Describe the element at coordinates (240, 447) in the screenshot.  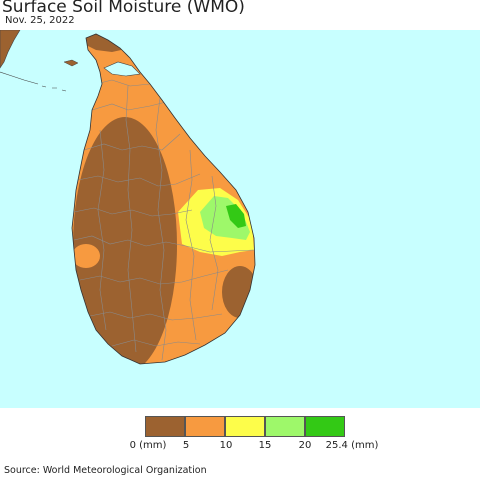
I see `legend-ticks: 0 (mm) 5 10 15 20 25.4 (mm)` at that location.